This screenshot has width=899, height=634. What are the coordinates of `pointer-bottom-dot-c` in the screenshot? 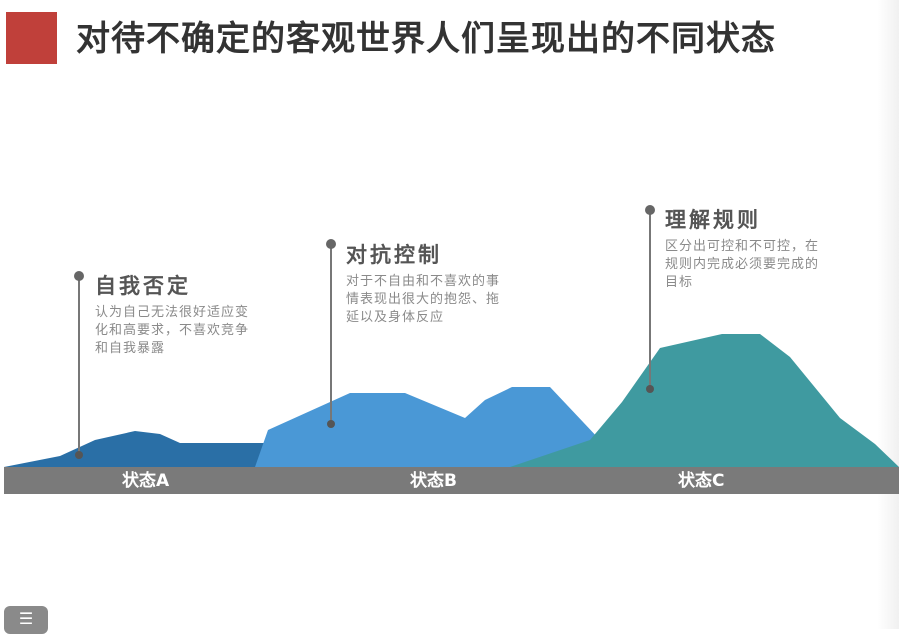 It's located at (650, 389).